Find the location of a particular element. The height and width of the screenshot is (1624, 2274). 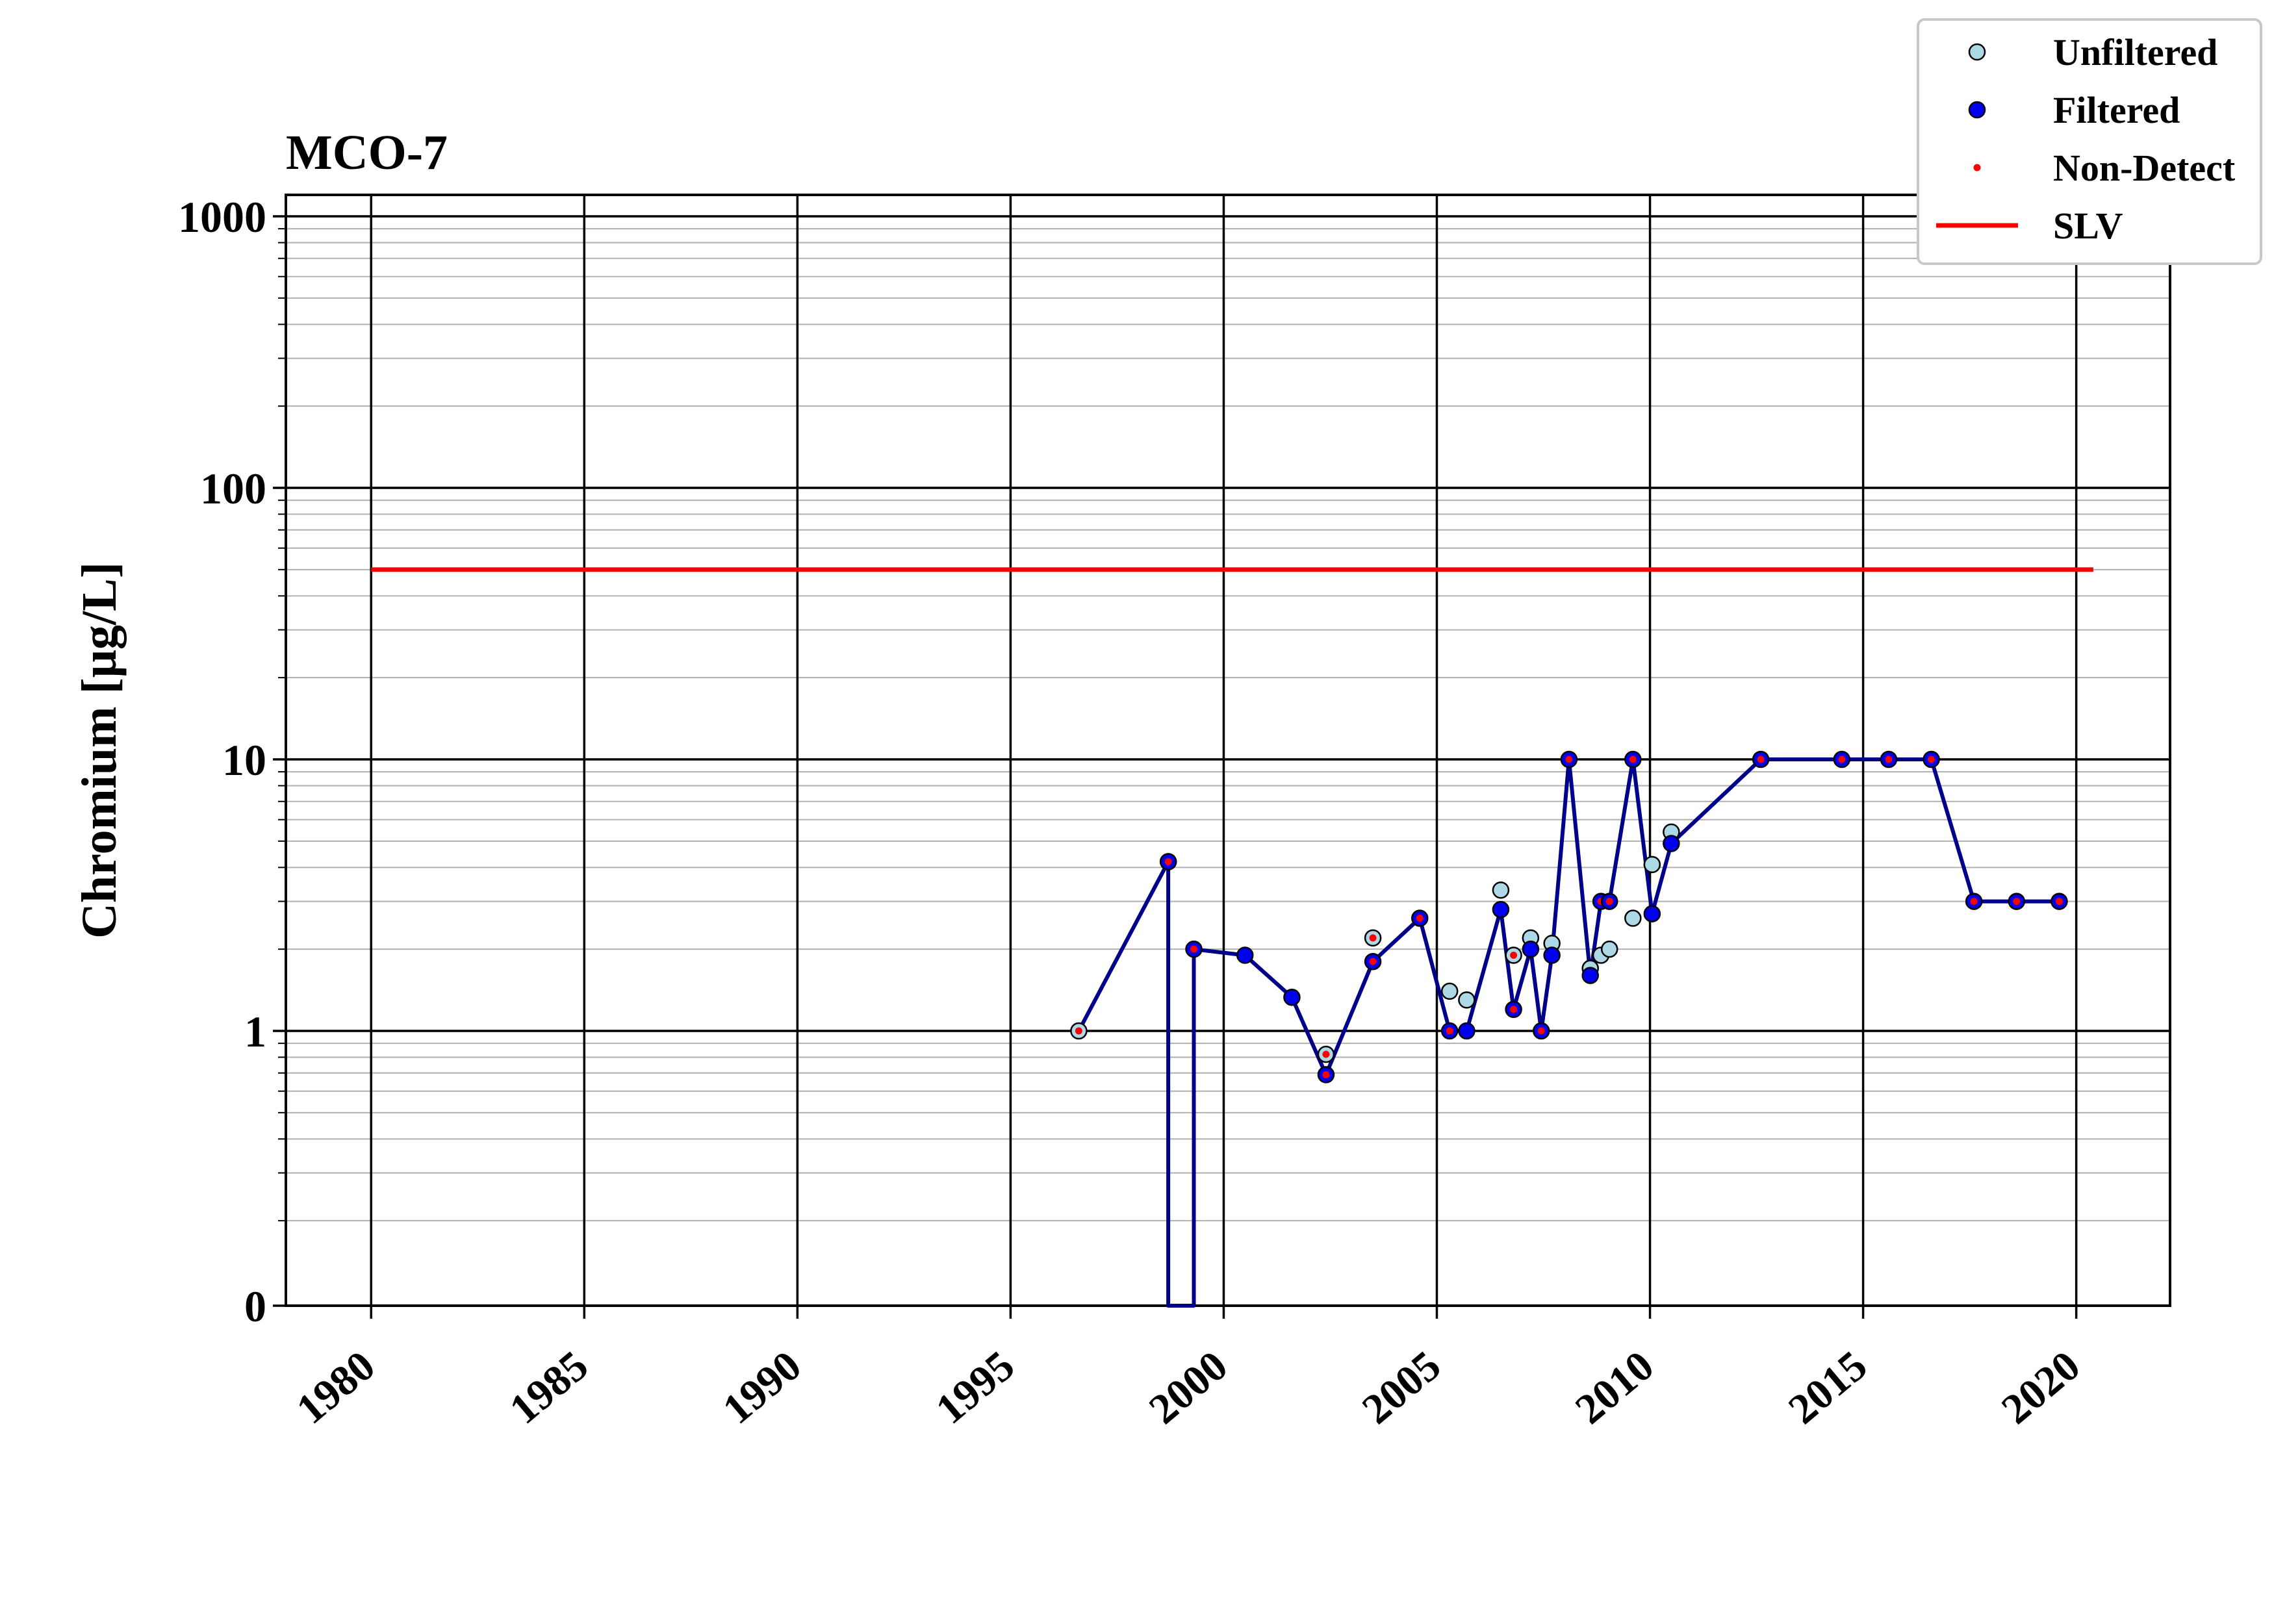

legend-label-filtered: Filtered is located at coordinates (2116, 110).